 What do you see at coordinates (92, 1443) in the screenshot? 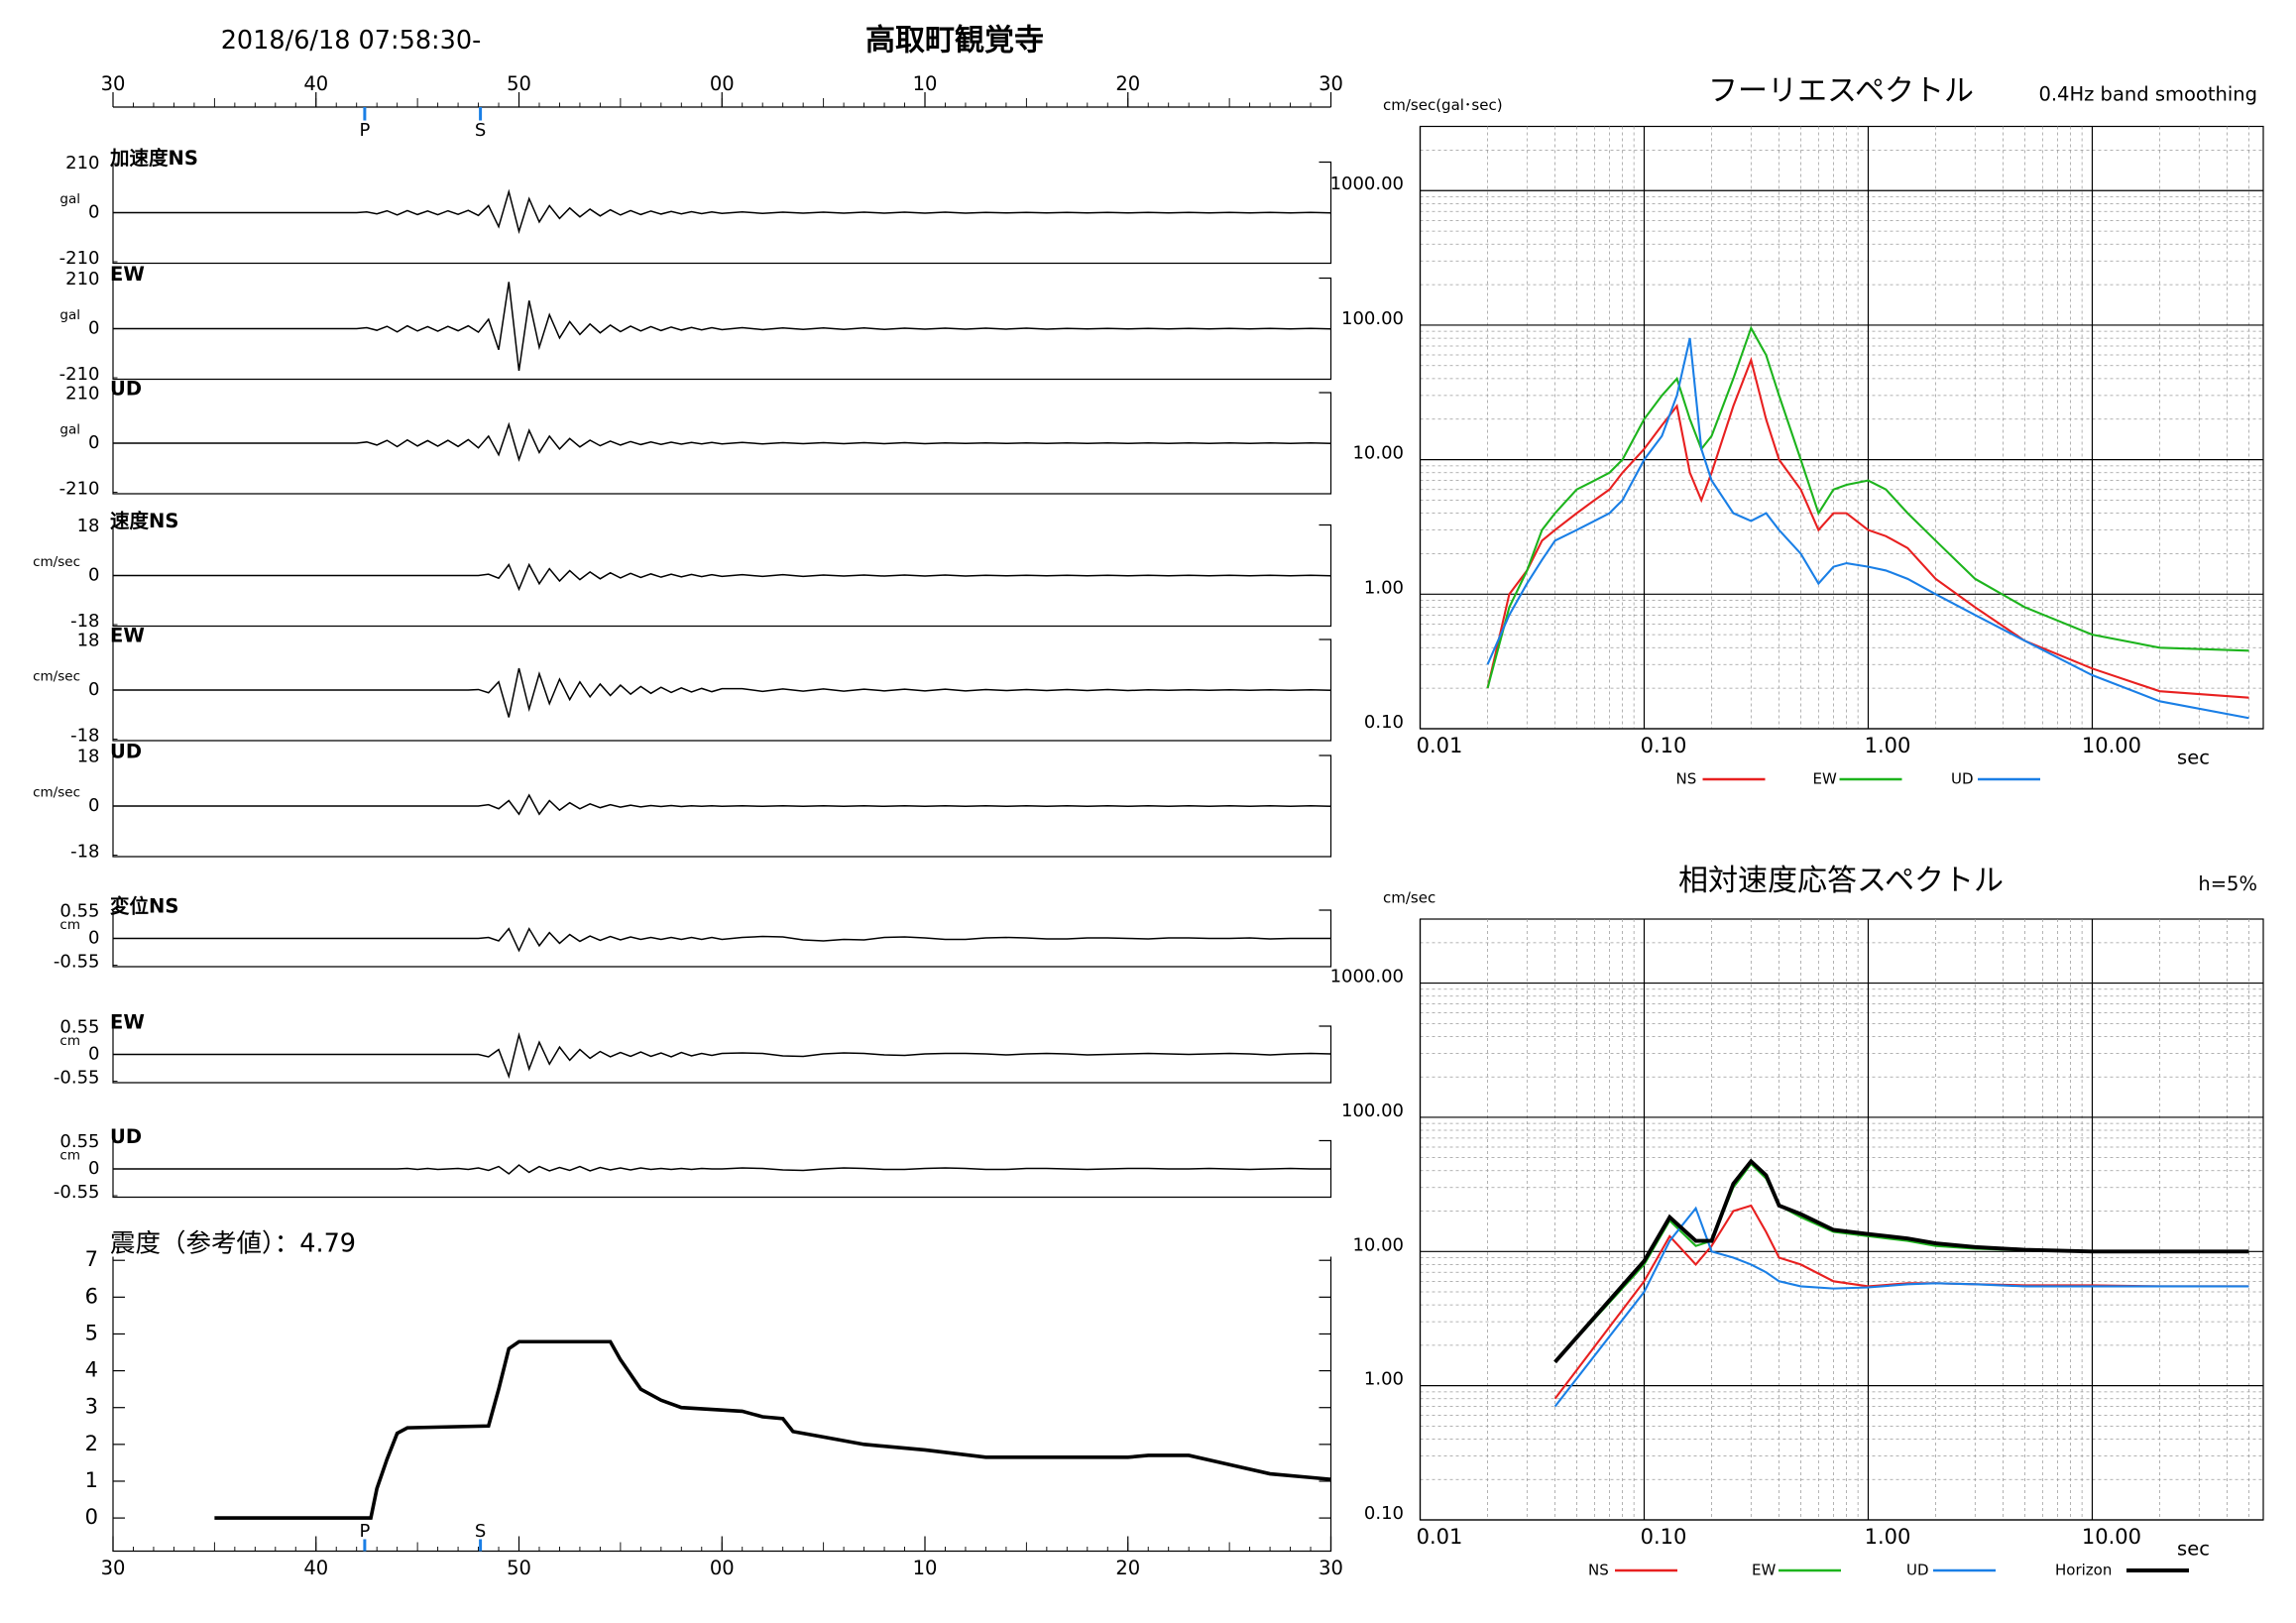
I see `y-tick-label: 2` at bounding box center [92, 1443].